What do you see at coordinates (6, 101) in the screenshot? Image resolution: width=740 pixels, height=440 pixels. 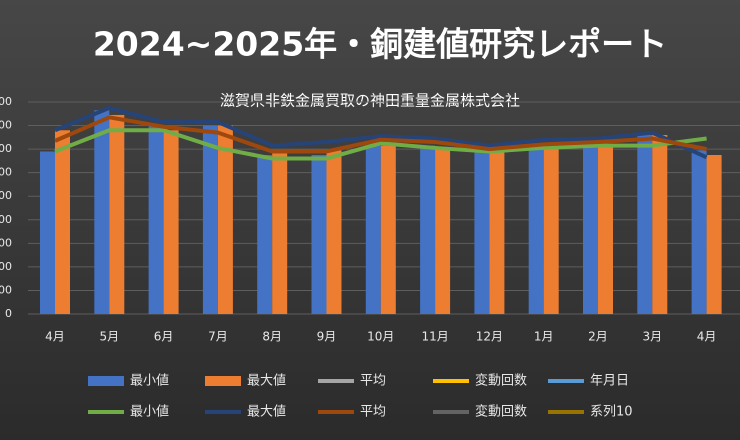 I see `y-tick-label: 1800` at bounding box center [6, 101].